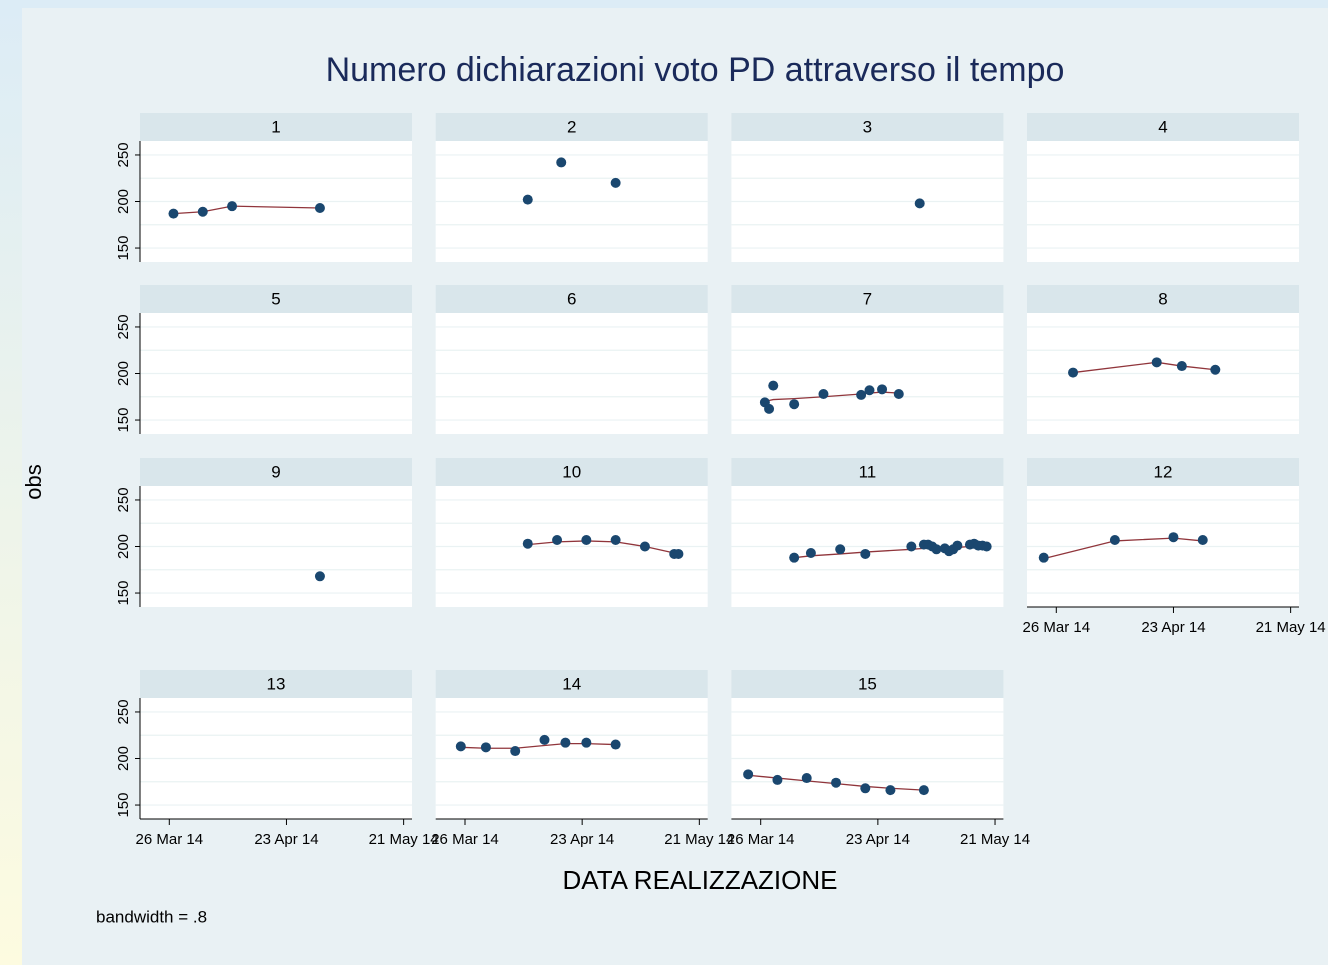 This screenshot has height=965, width=1328. I want to click on background-band, so click(664, 4).